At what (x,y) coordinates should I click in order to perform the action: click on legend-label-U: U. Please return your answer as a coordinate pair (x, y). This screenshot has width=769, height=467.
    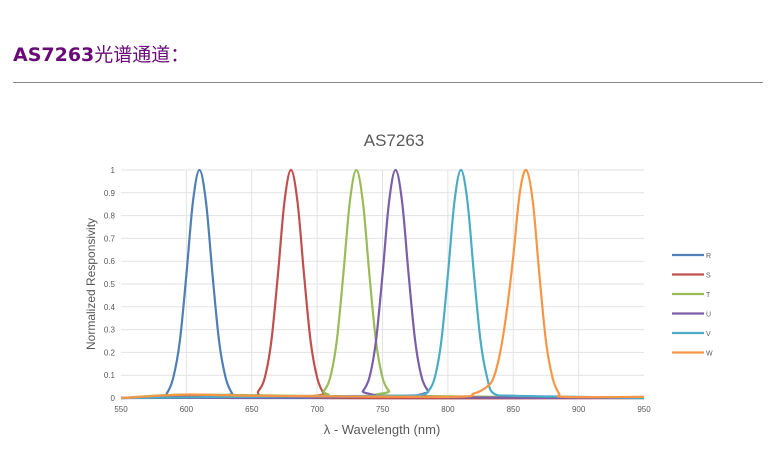
    Looking at the image, I should click on (708, 315).